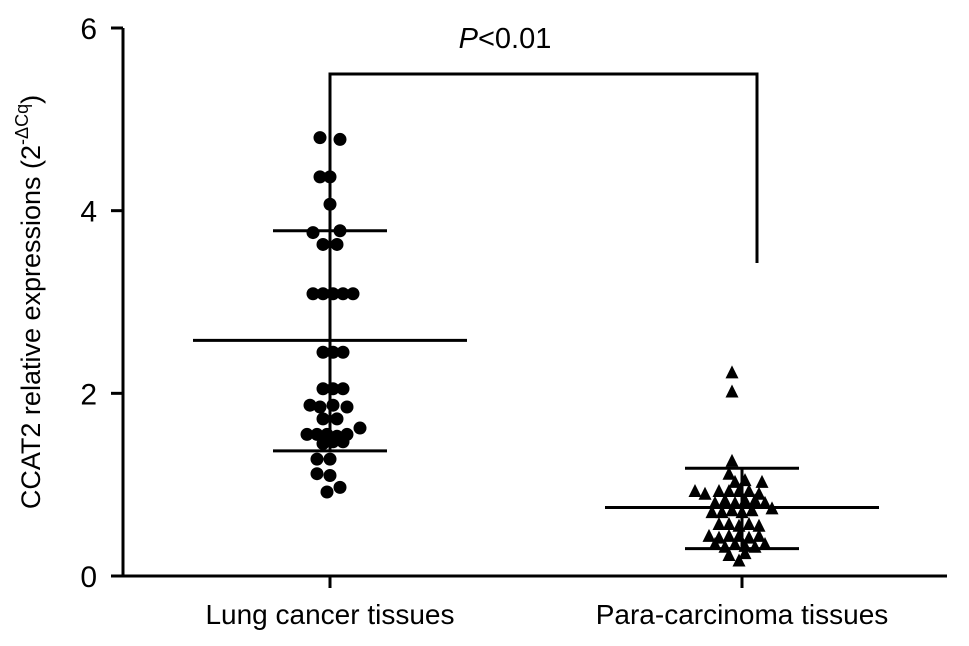  I want to click on y-axis-label-main: CCAT2 relative expressions (2, so click(31, 327).